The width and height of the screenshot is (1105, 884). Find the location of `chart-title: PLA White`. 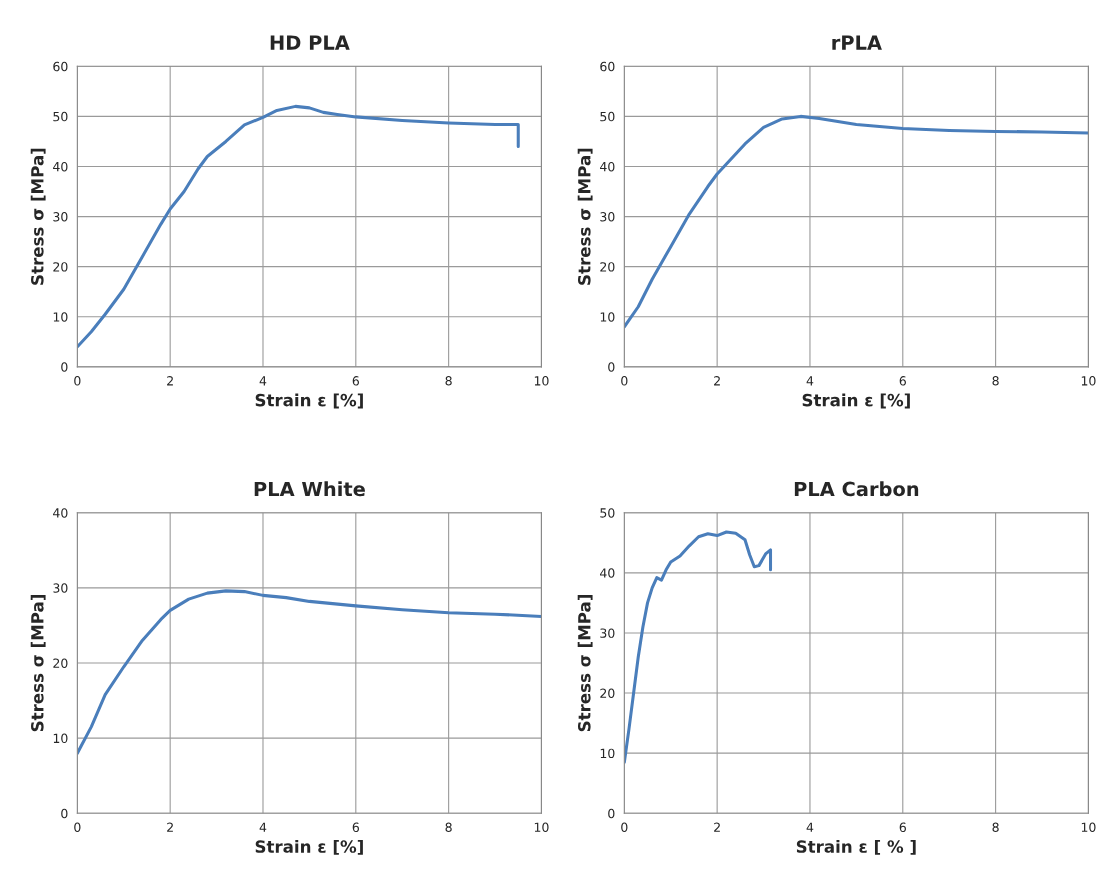

chart-title: PLA White is located at coordinates (309, 489).